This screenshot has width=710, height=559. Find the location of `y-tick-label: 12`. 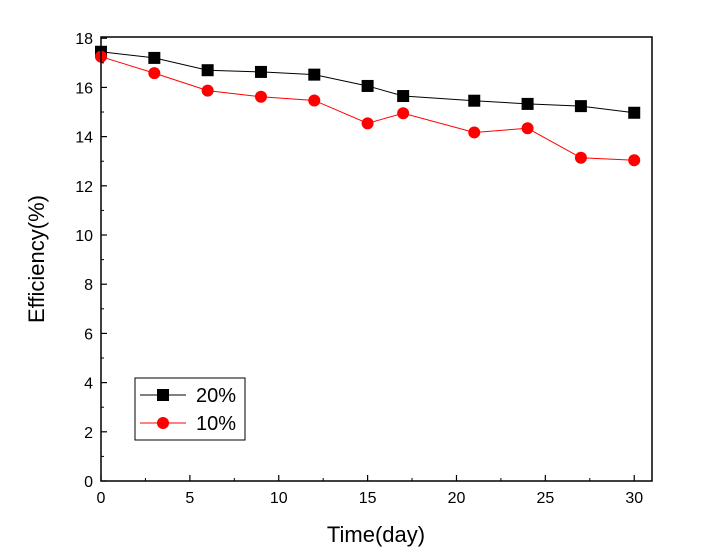

y-tick-label: 12 is located at coordinates (84, 187).